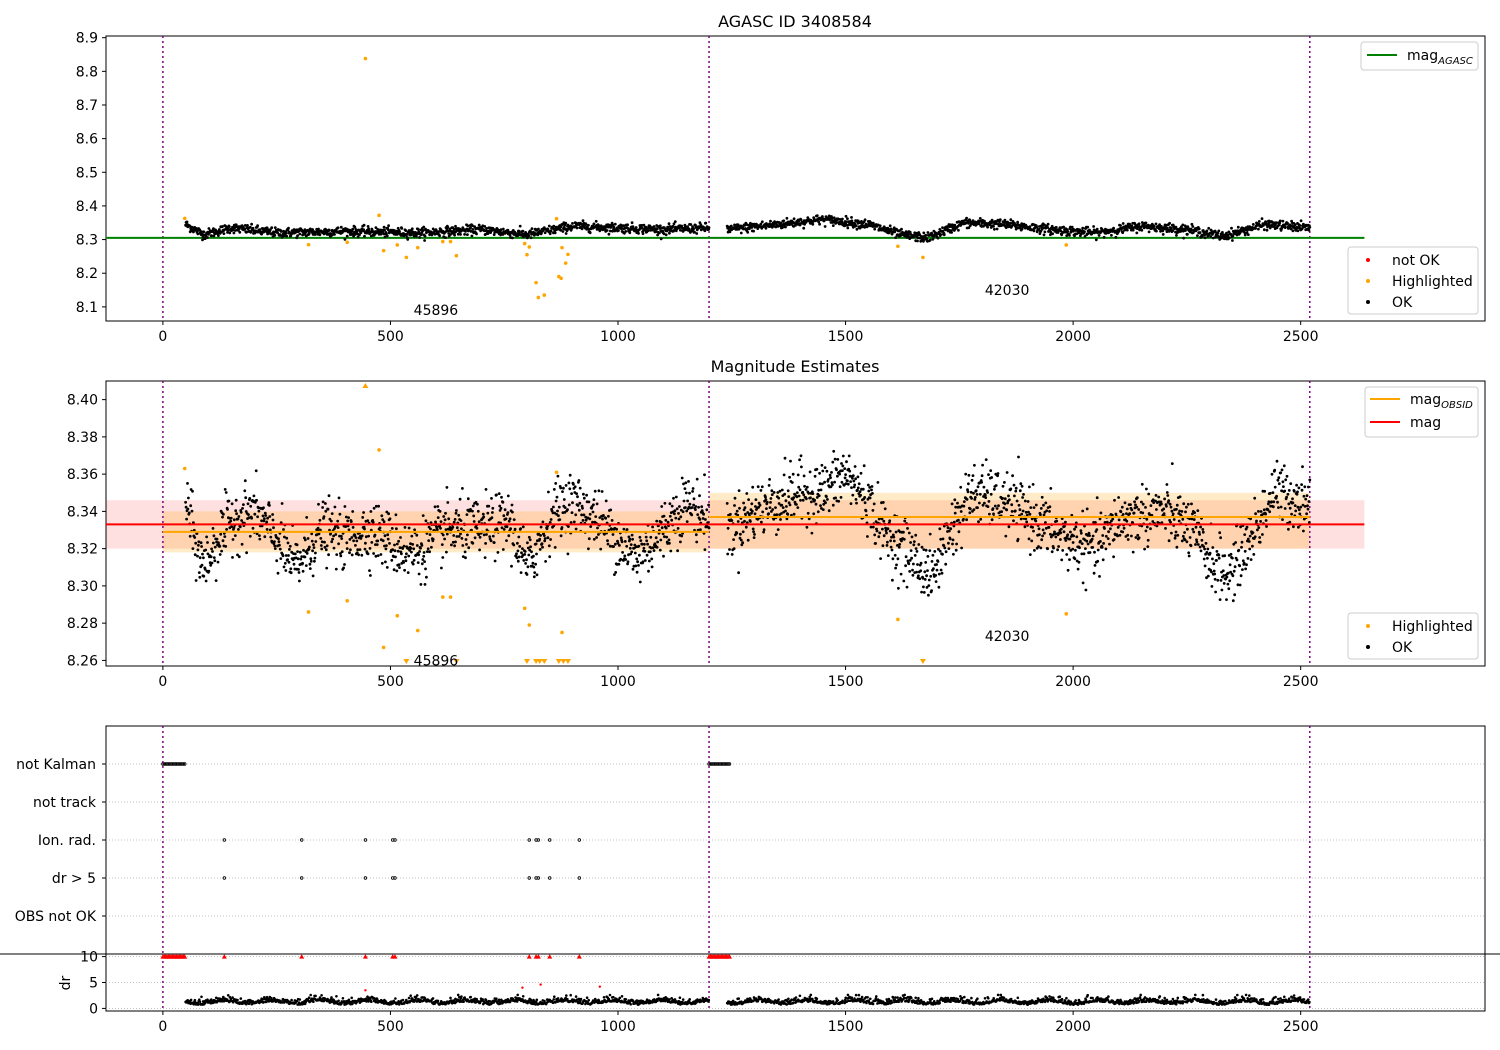  Describe the element at coordinates (1402, 303) in the screenshot. I see `legend-label: OK` at that location.